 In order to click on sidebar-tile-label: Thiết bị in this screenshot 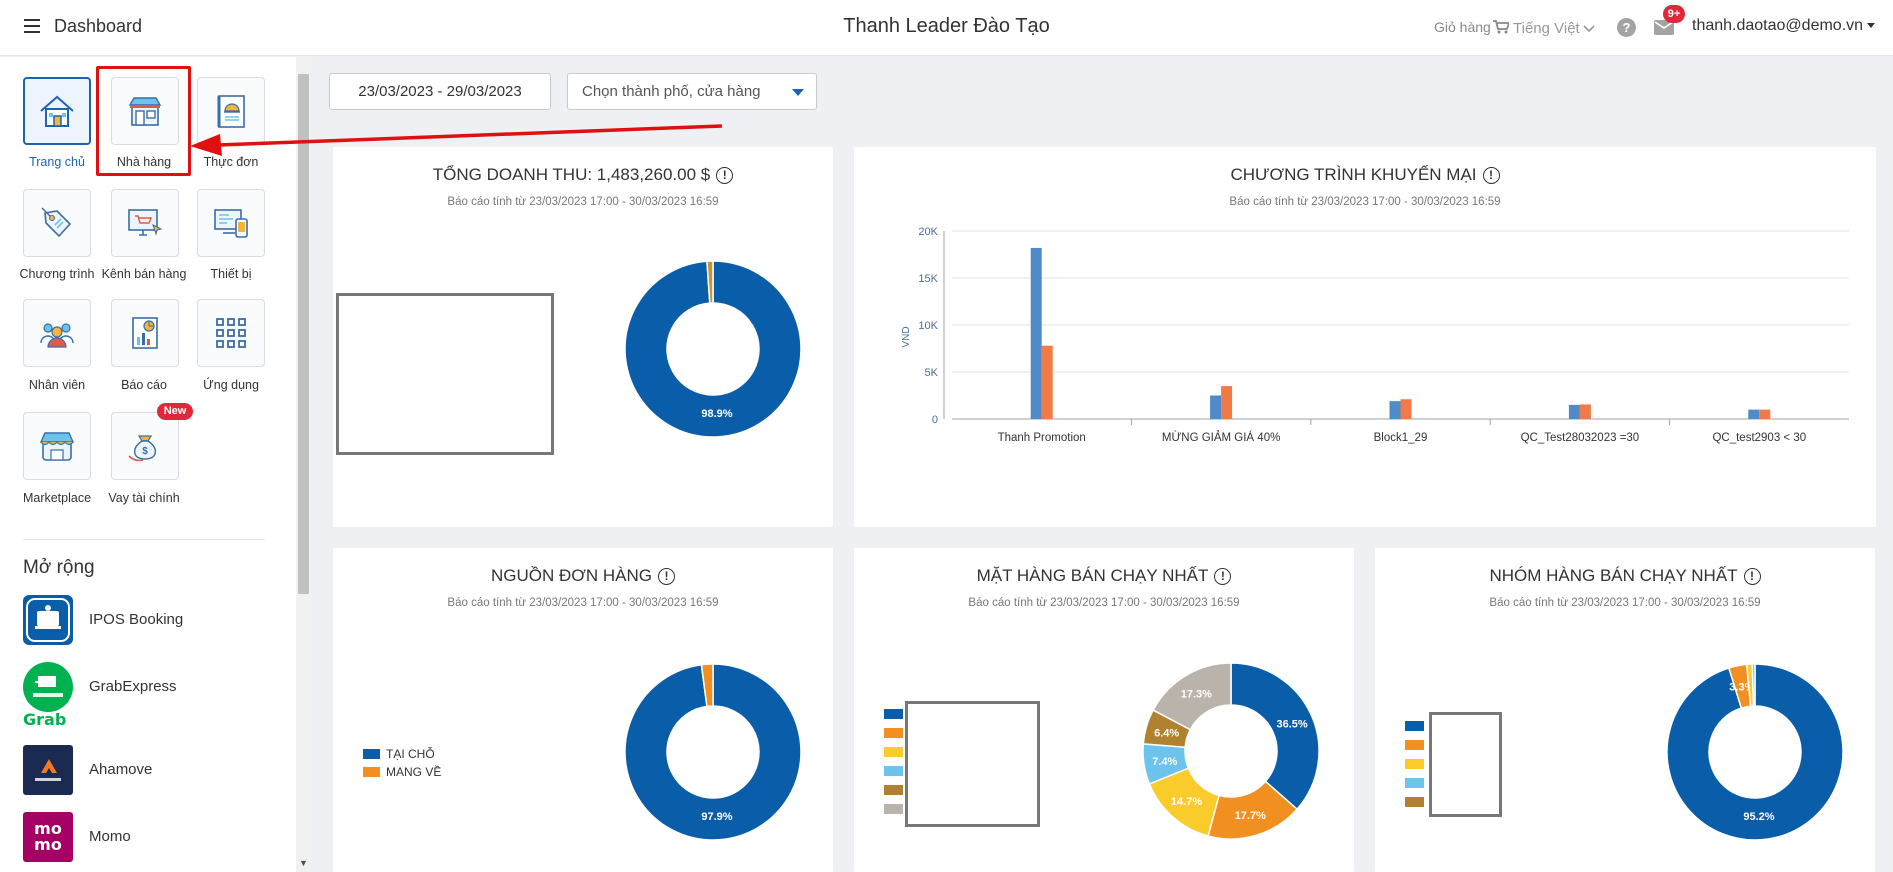, I will do `click(231, 274)`.